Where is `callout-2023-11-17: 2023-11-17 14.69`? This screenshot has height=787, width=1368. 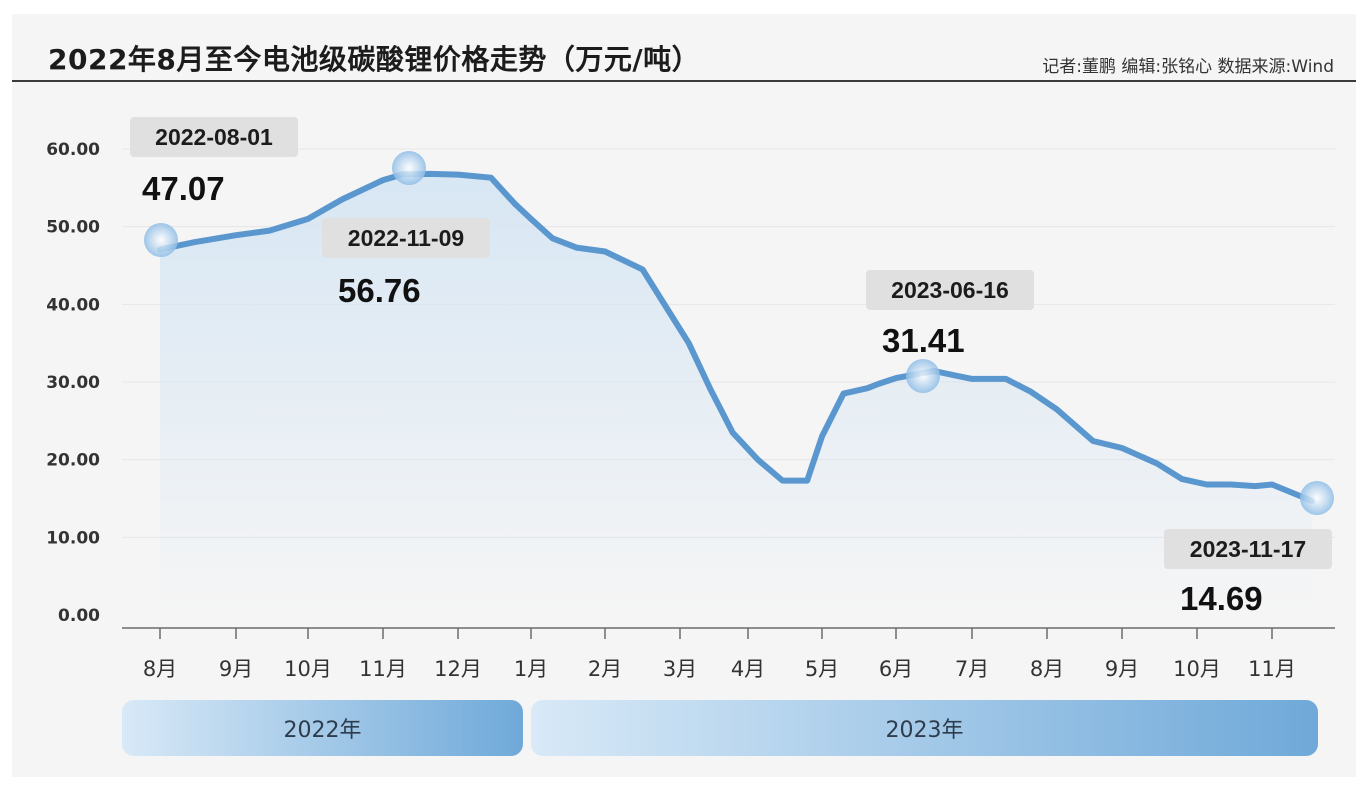 callout-2023-11-17: 2023-11-17 14.69 is located at coordinates (1249, 549).